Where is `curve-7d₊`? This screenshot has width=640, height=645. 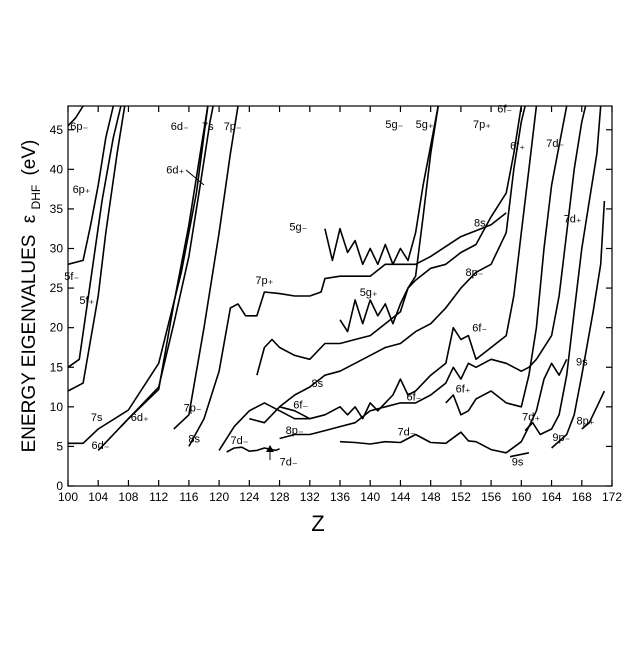 curve-7d₊ is located at coordinates (563, 270).